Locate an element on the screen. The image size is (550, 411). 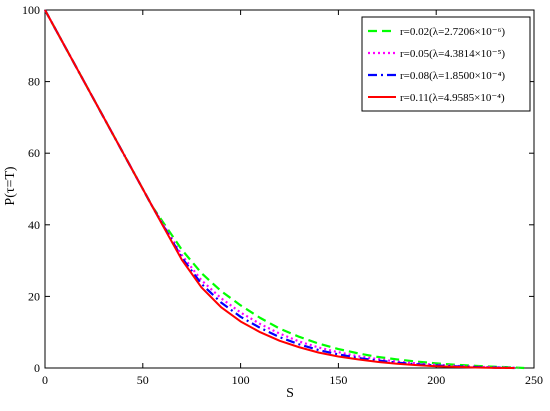
legend-label-4: r=0.11(λ=4.9585×10⁻⁴) is located at coordinates (452, 98).